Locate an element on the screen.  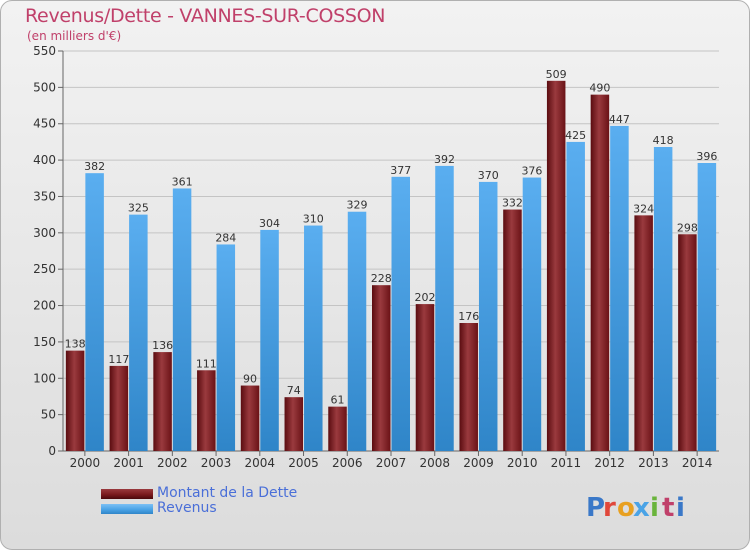
proxiti-logo: Pr ox i t i is located at coordinates (635, 508).